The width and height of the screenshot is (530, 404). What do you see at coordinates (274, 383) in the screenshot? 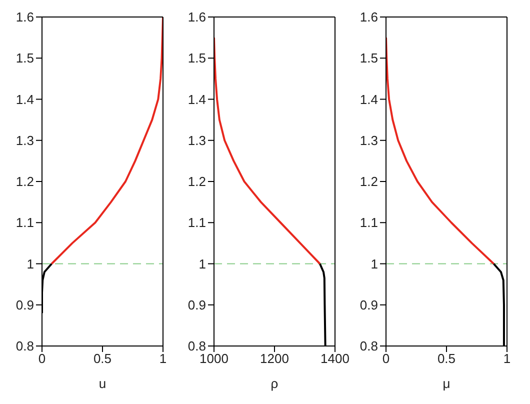
I see `x-axis-title: ρ` at bounding box center [274, 383].